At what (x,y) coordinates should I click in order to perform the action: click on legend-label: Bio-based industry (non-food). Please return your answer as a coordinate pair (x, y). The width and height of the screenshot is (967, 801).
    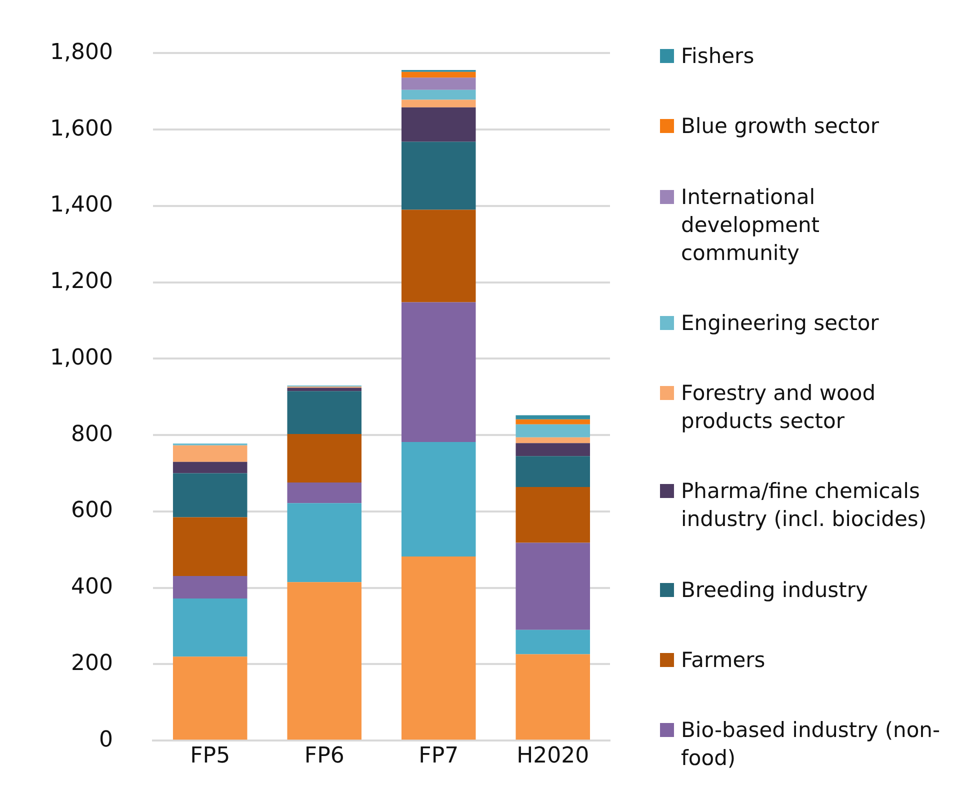
    Looking at the image, I should click on (811, 744).